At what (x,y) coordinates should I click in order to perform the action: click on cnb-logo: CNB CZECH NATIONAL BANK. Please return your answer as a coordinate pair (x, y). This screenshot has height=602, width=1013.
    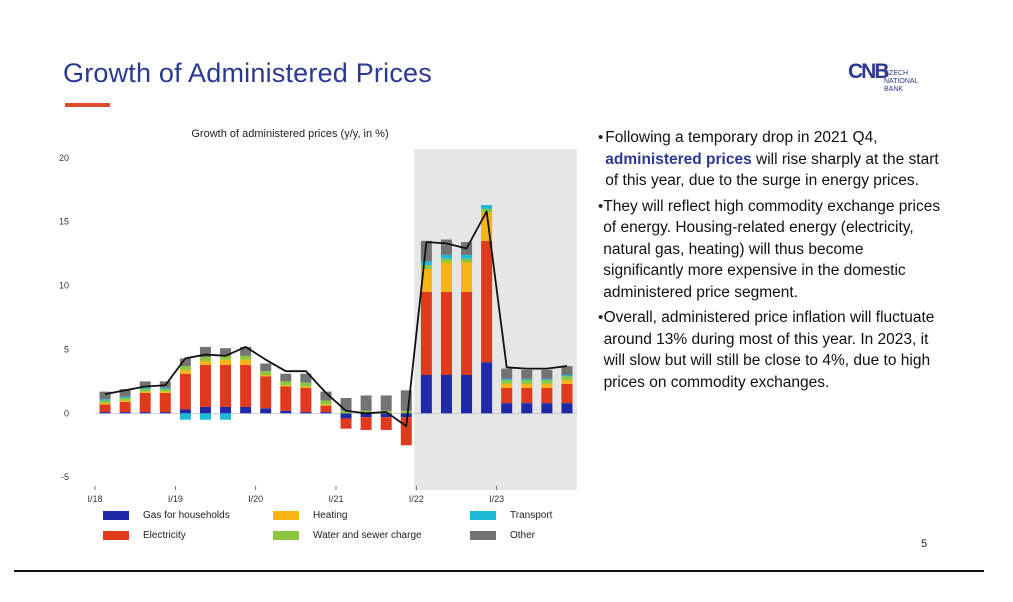
    Looking at the image, I should click on (893, 77).